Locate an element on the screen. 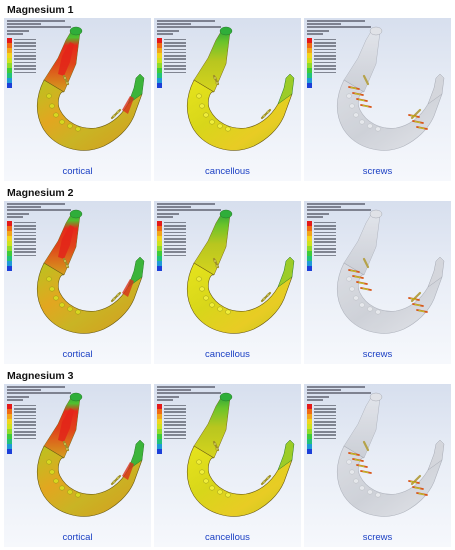  panel-header-text is located at coordinates (346, 211).